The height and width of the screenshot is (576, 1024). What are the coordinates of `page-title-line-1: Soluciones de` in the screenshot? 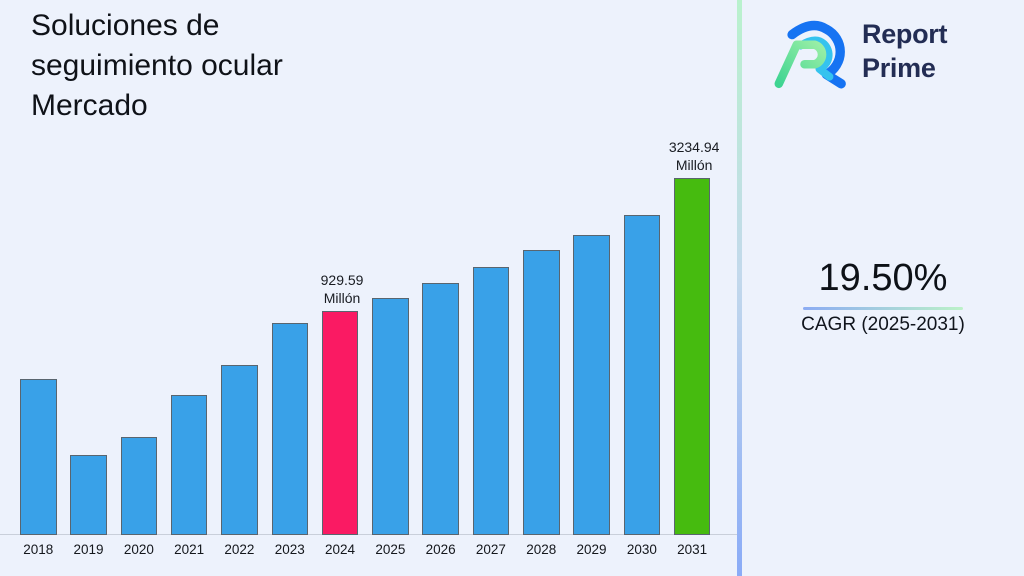 It's located at (125, 25).